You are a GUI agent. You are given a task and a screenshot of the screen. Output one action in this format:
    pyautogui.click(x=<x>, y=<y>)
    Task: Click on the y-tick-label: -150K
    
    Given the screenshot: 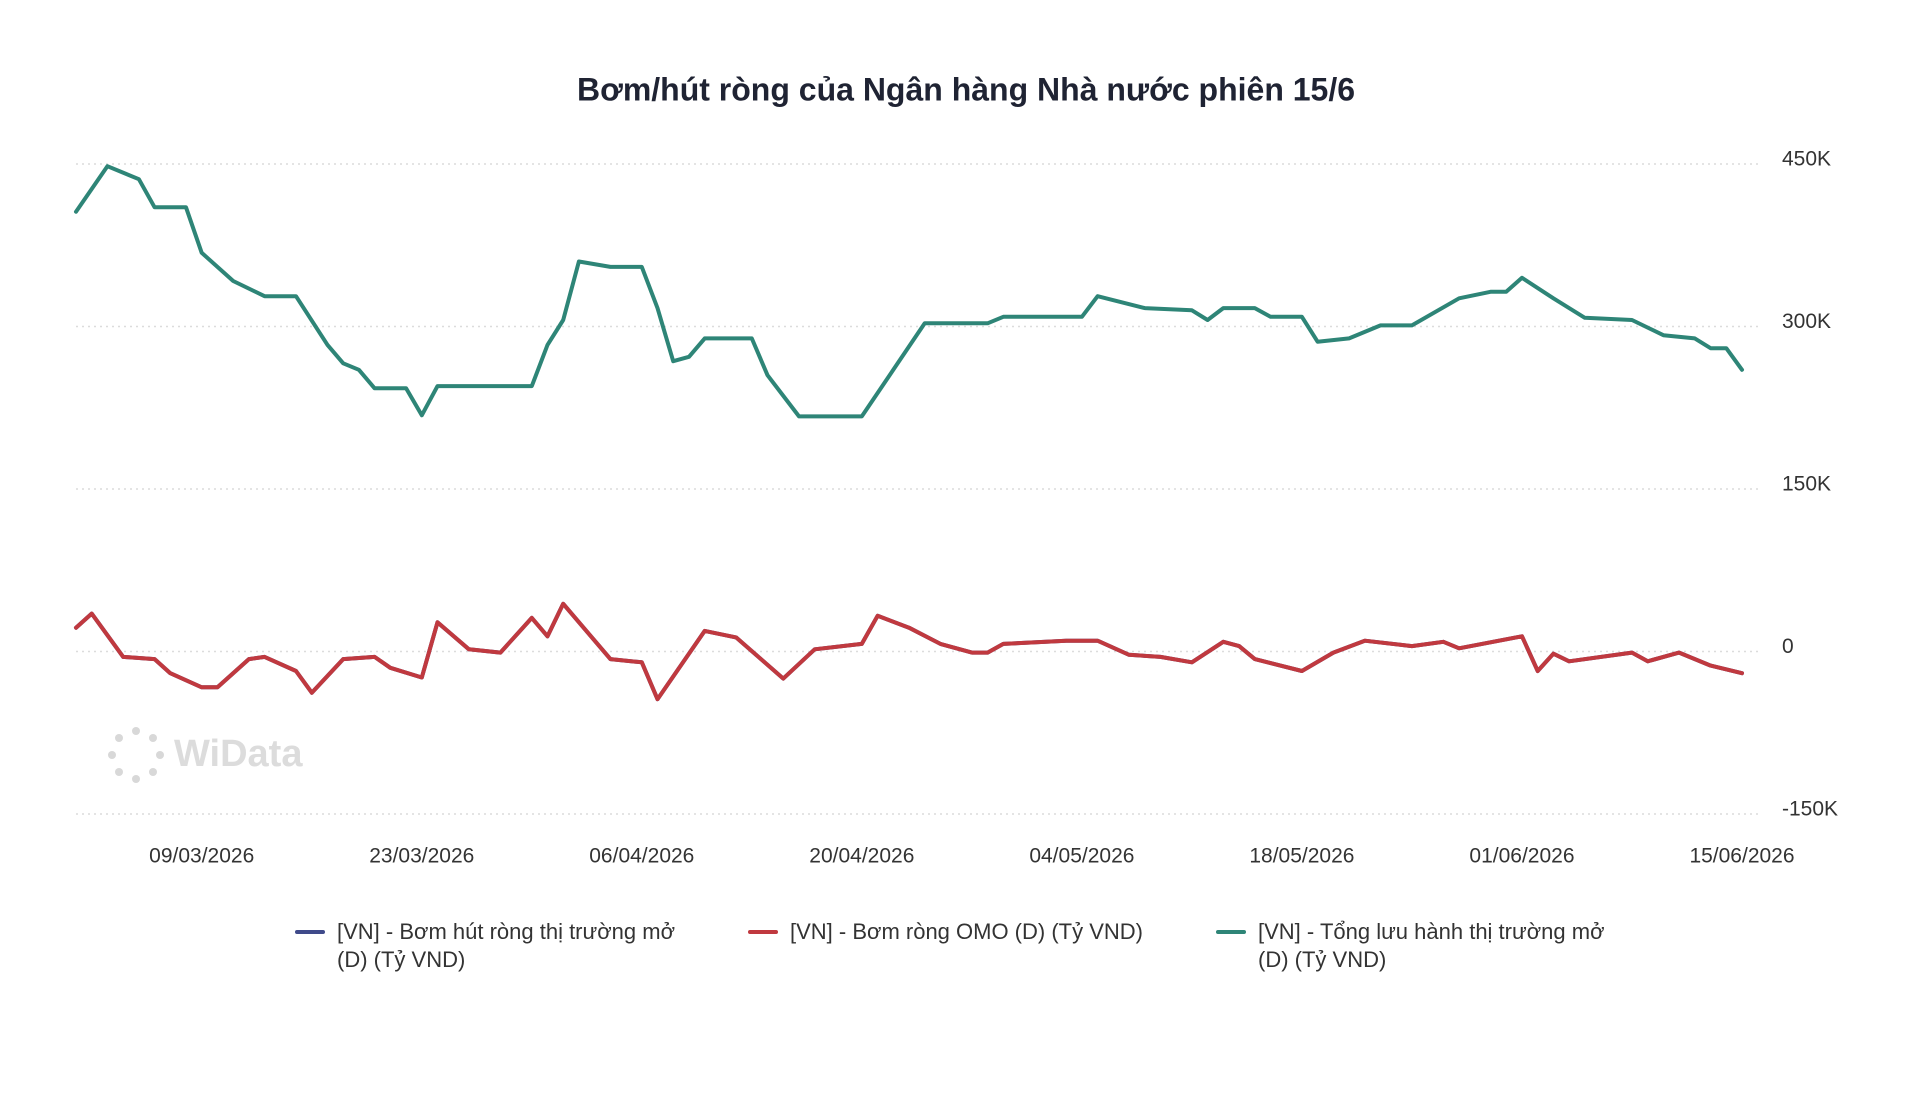 What is the action you would take?
    pyautogui.click(x=1810, y=809)
    